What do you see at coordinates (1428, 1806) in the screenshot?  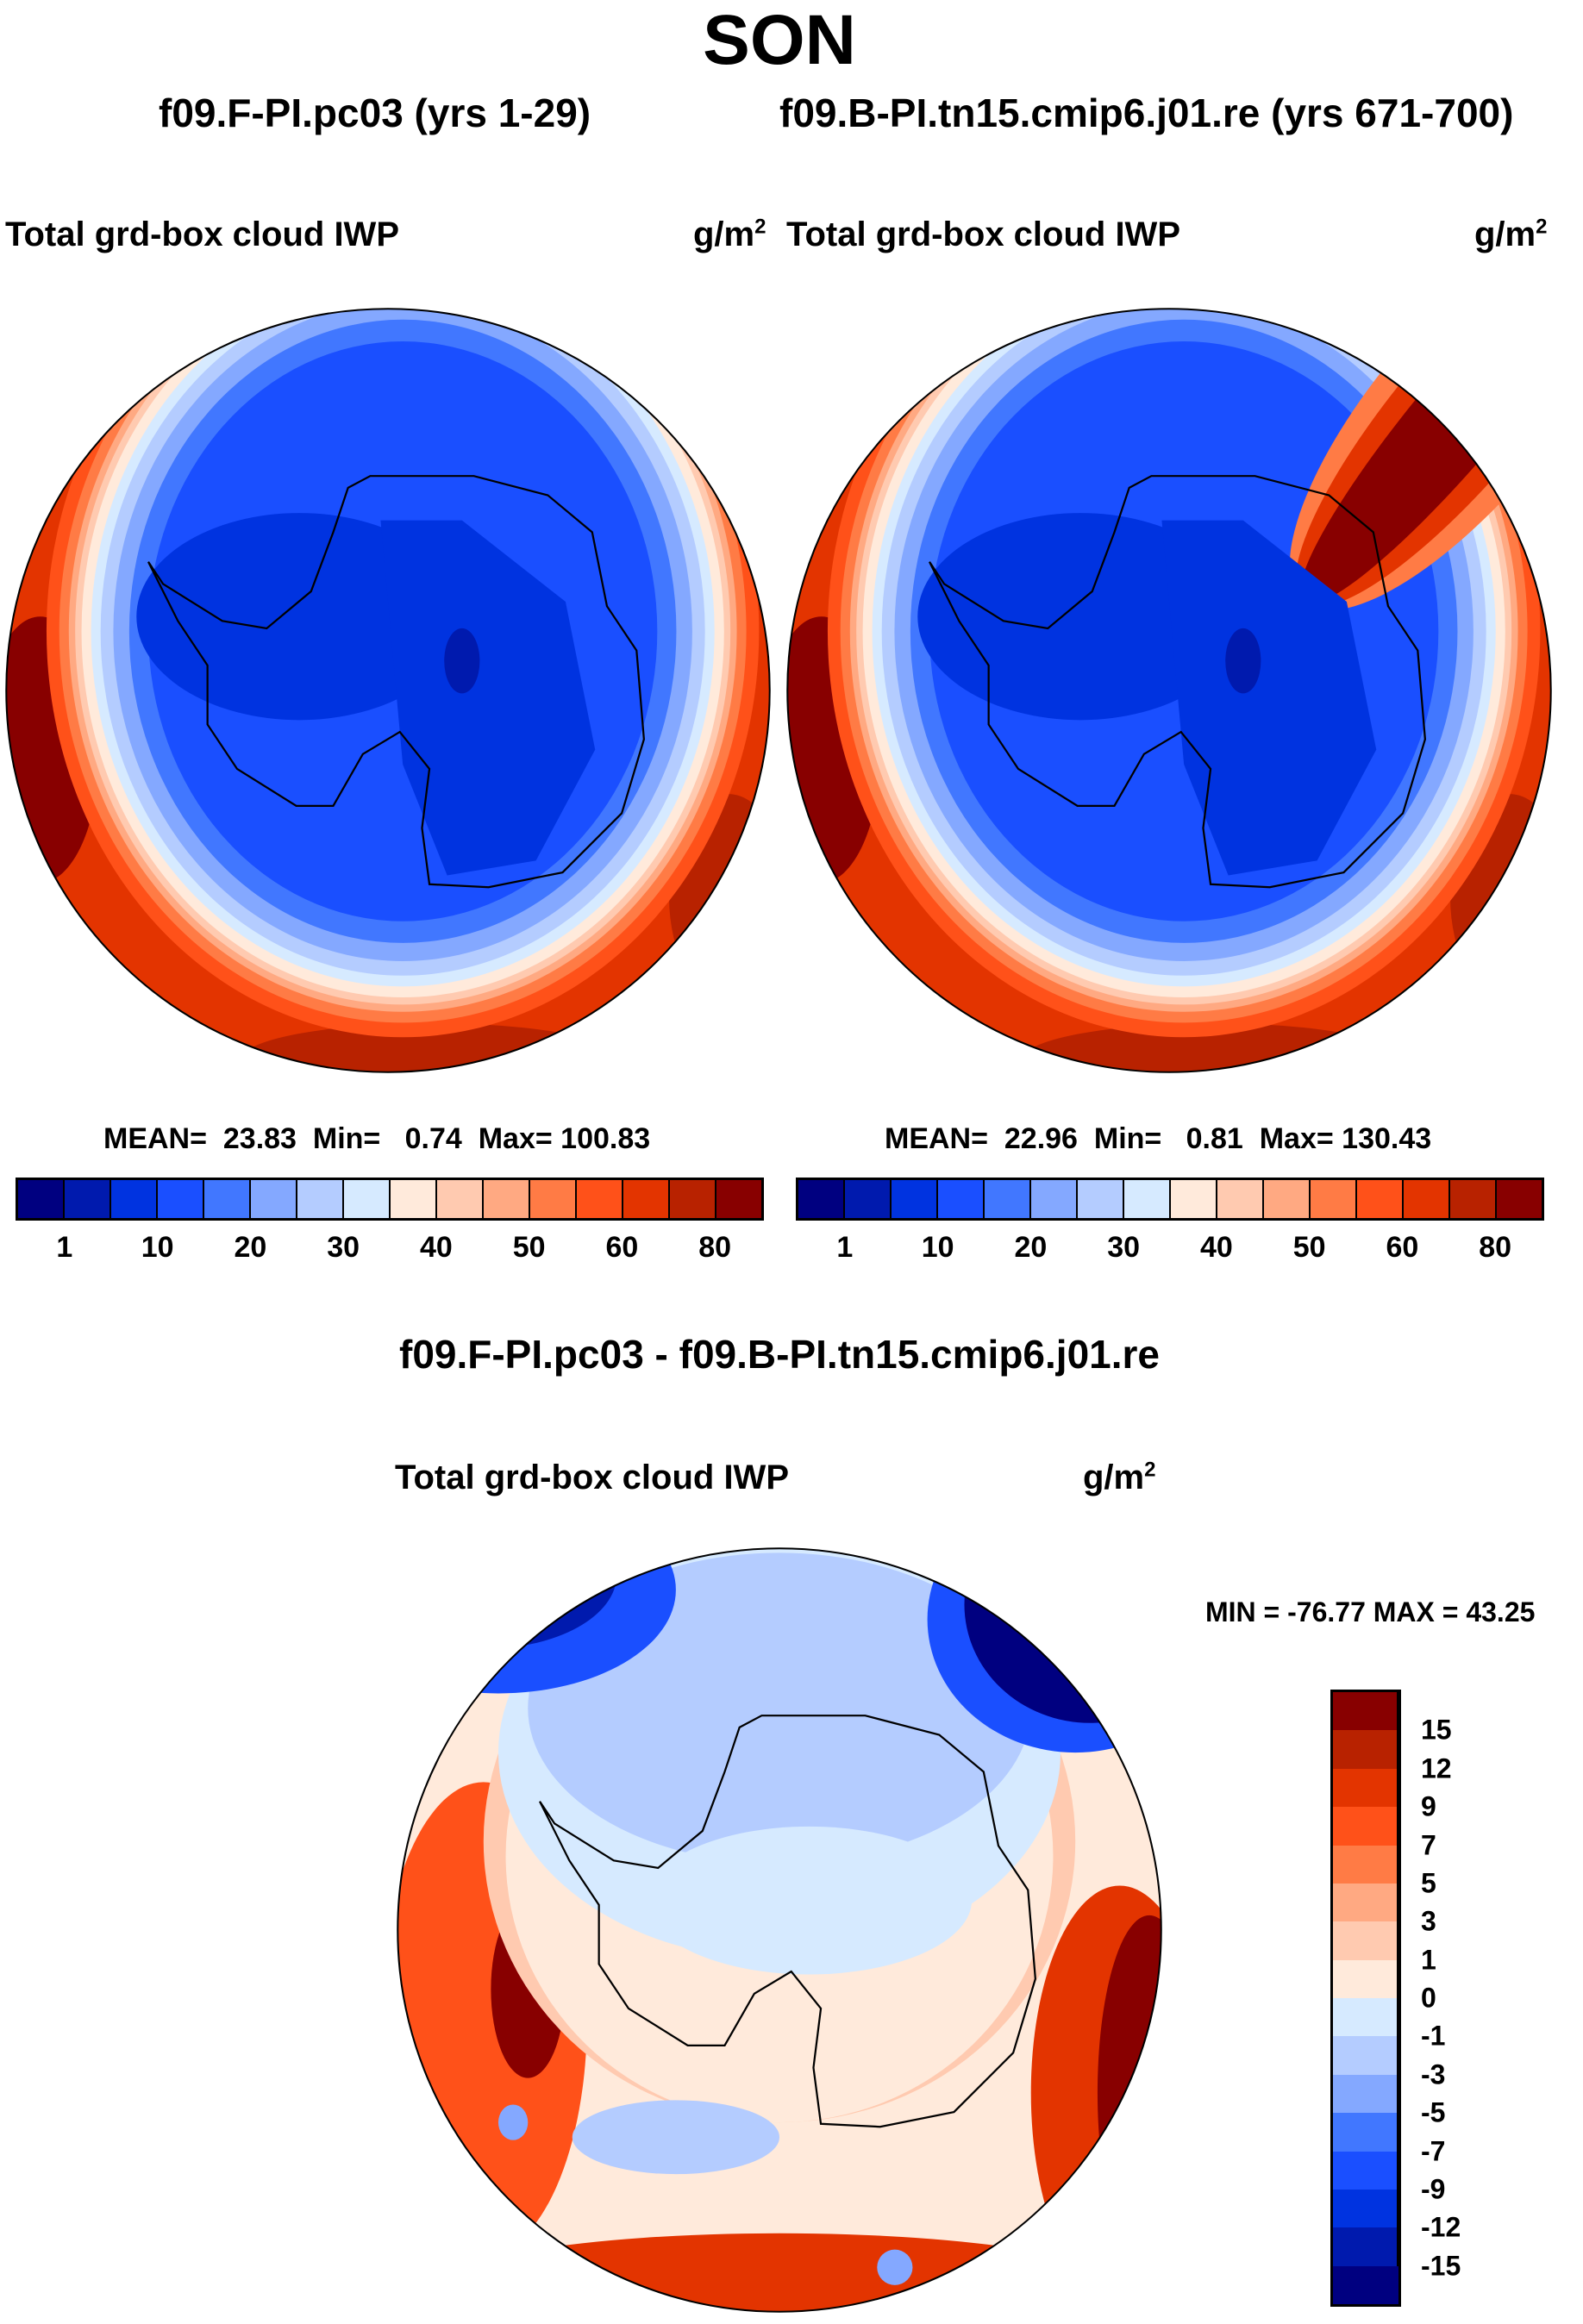 I see `colorbar-tick-label: 9` at bounding box center [1428, 1806].